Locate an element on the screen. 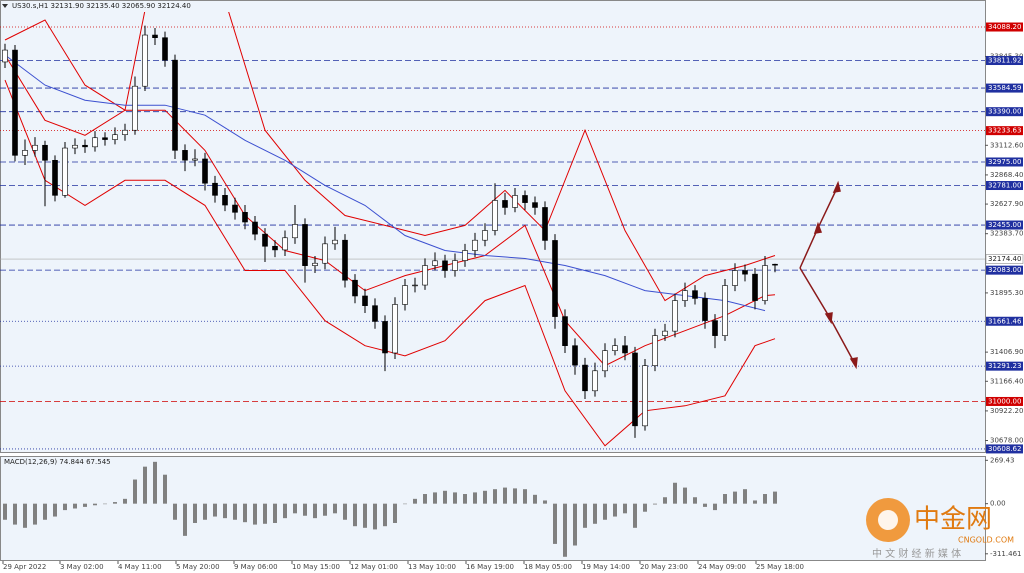 Image resolution: width=1024 pixels, height=573 pixels. level-label: 32455.00 is located at coordinates (1004, 225).